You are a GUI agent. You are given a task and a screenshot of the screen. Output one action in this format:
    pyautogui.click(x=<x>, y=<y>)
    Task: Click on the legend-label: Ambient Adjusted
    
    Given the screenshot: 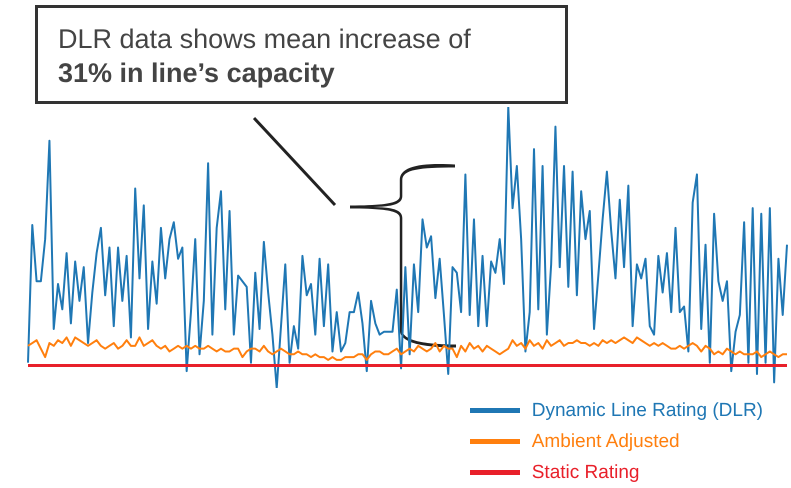 What is the action you would take?
    pyautogui.click(x=606, y=441)
    